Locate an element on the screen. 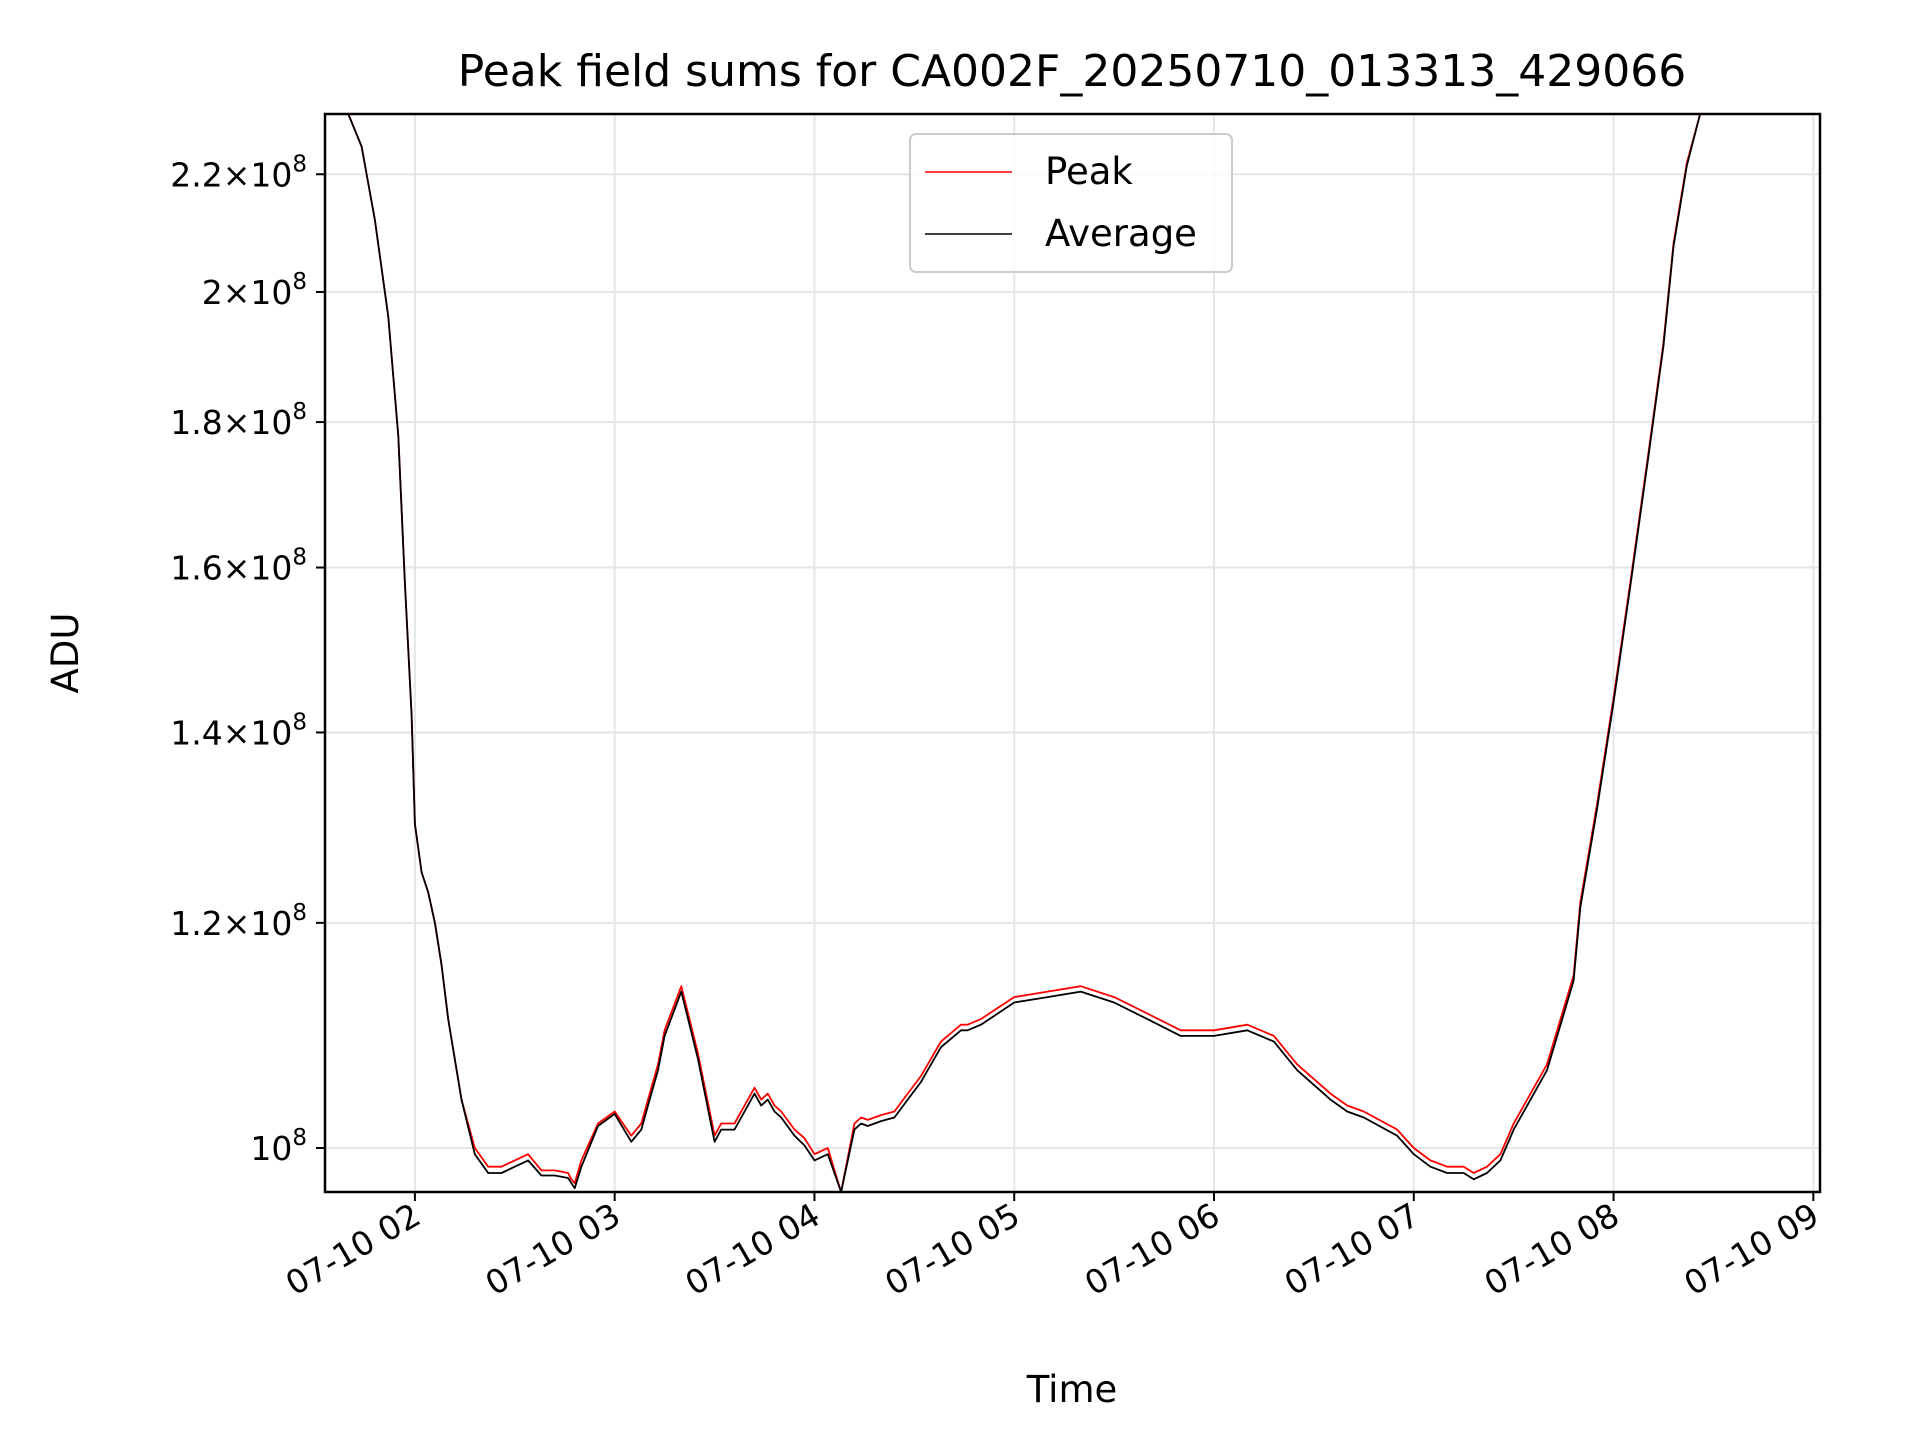 The width and height of the screenshot is (1920, 1440). legend-label-peak: Peak is located at coordinates (1089, 171).